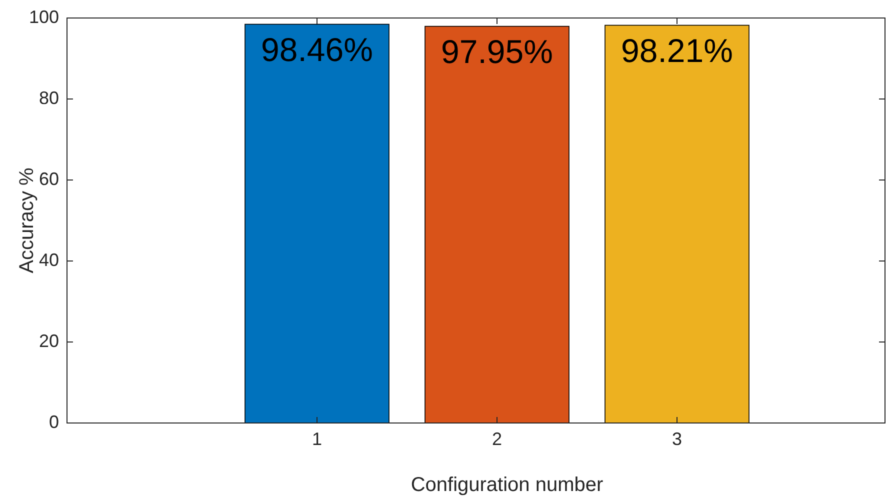 Image resolution: width=888 pixels, height=499 pixels. What do you see at coordinates (43, 16) in the screenshot?
I see `y-tick-label: 100` at bounding box center [43, 16].